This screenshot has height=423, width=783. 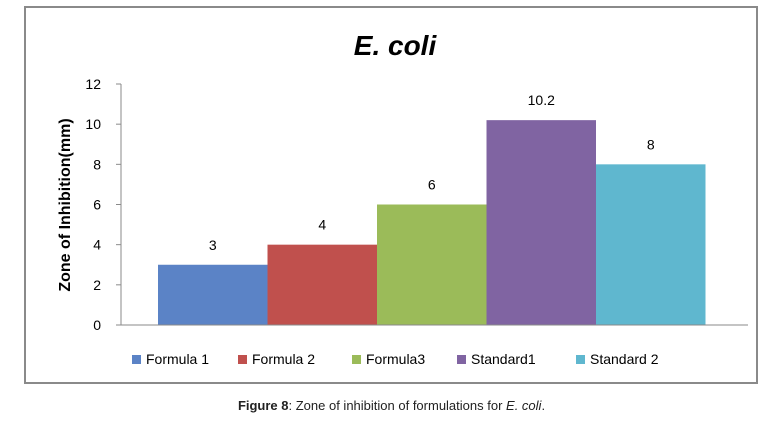 I want to click on legend-label-2: Formula 2, so click(x=283, y=359).